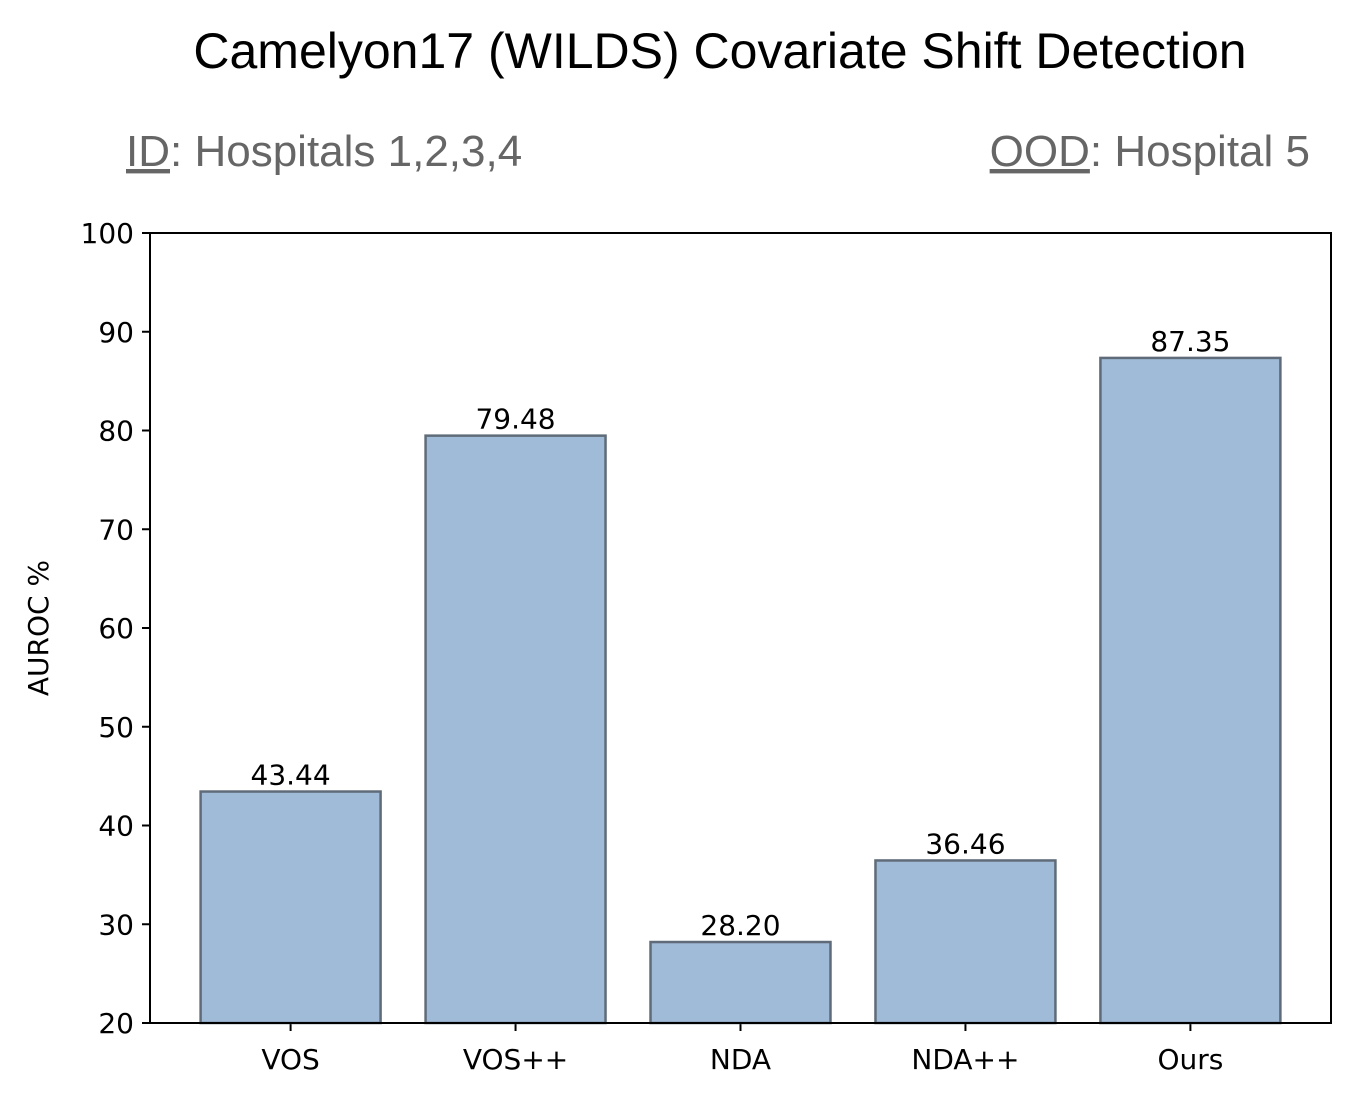 This screenshot has width=1366, height=1100. What do you see at coordinates (116, 1023) in the screenshot?
I see `y-tick-label: 20` at bounding box center [116, 1023].